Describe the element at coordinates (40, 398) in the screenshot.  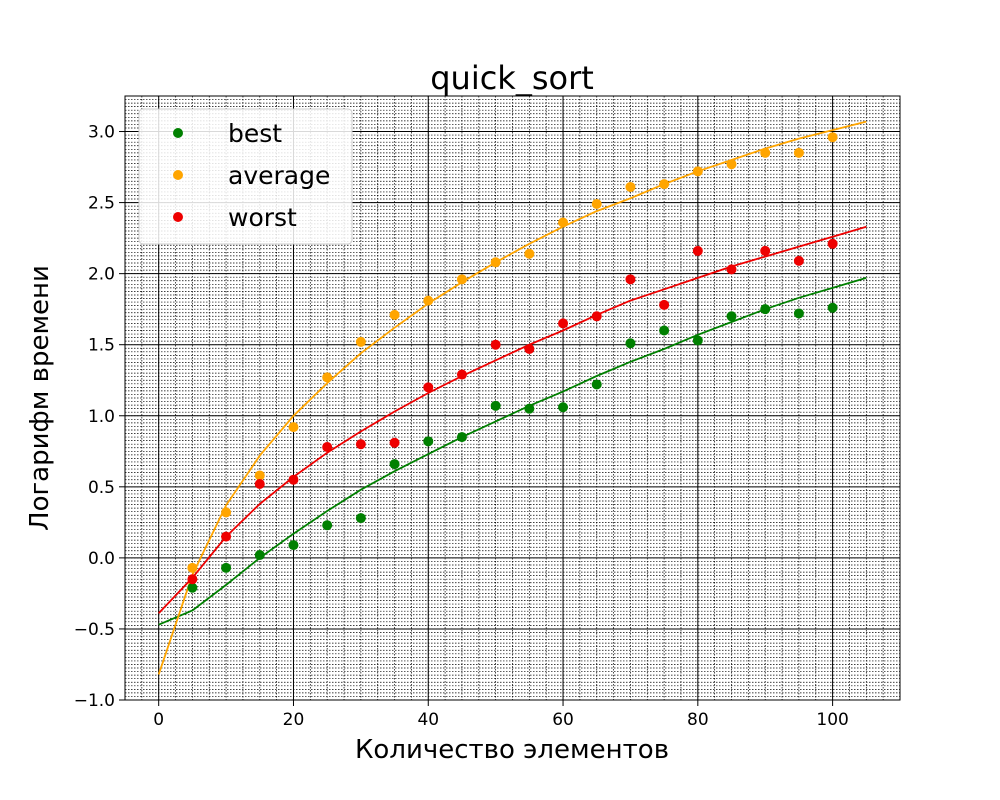
I see `y-axis-title: Логарифм времени` at that location.